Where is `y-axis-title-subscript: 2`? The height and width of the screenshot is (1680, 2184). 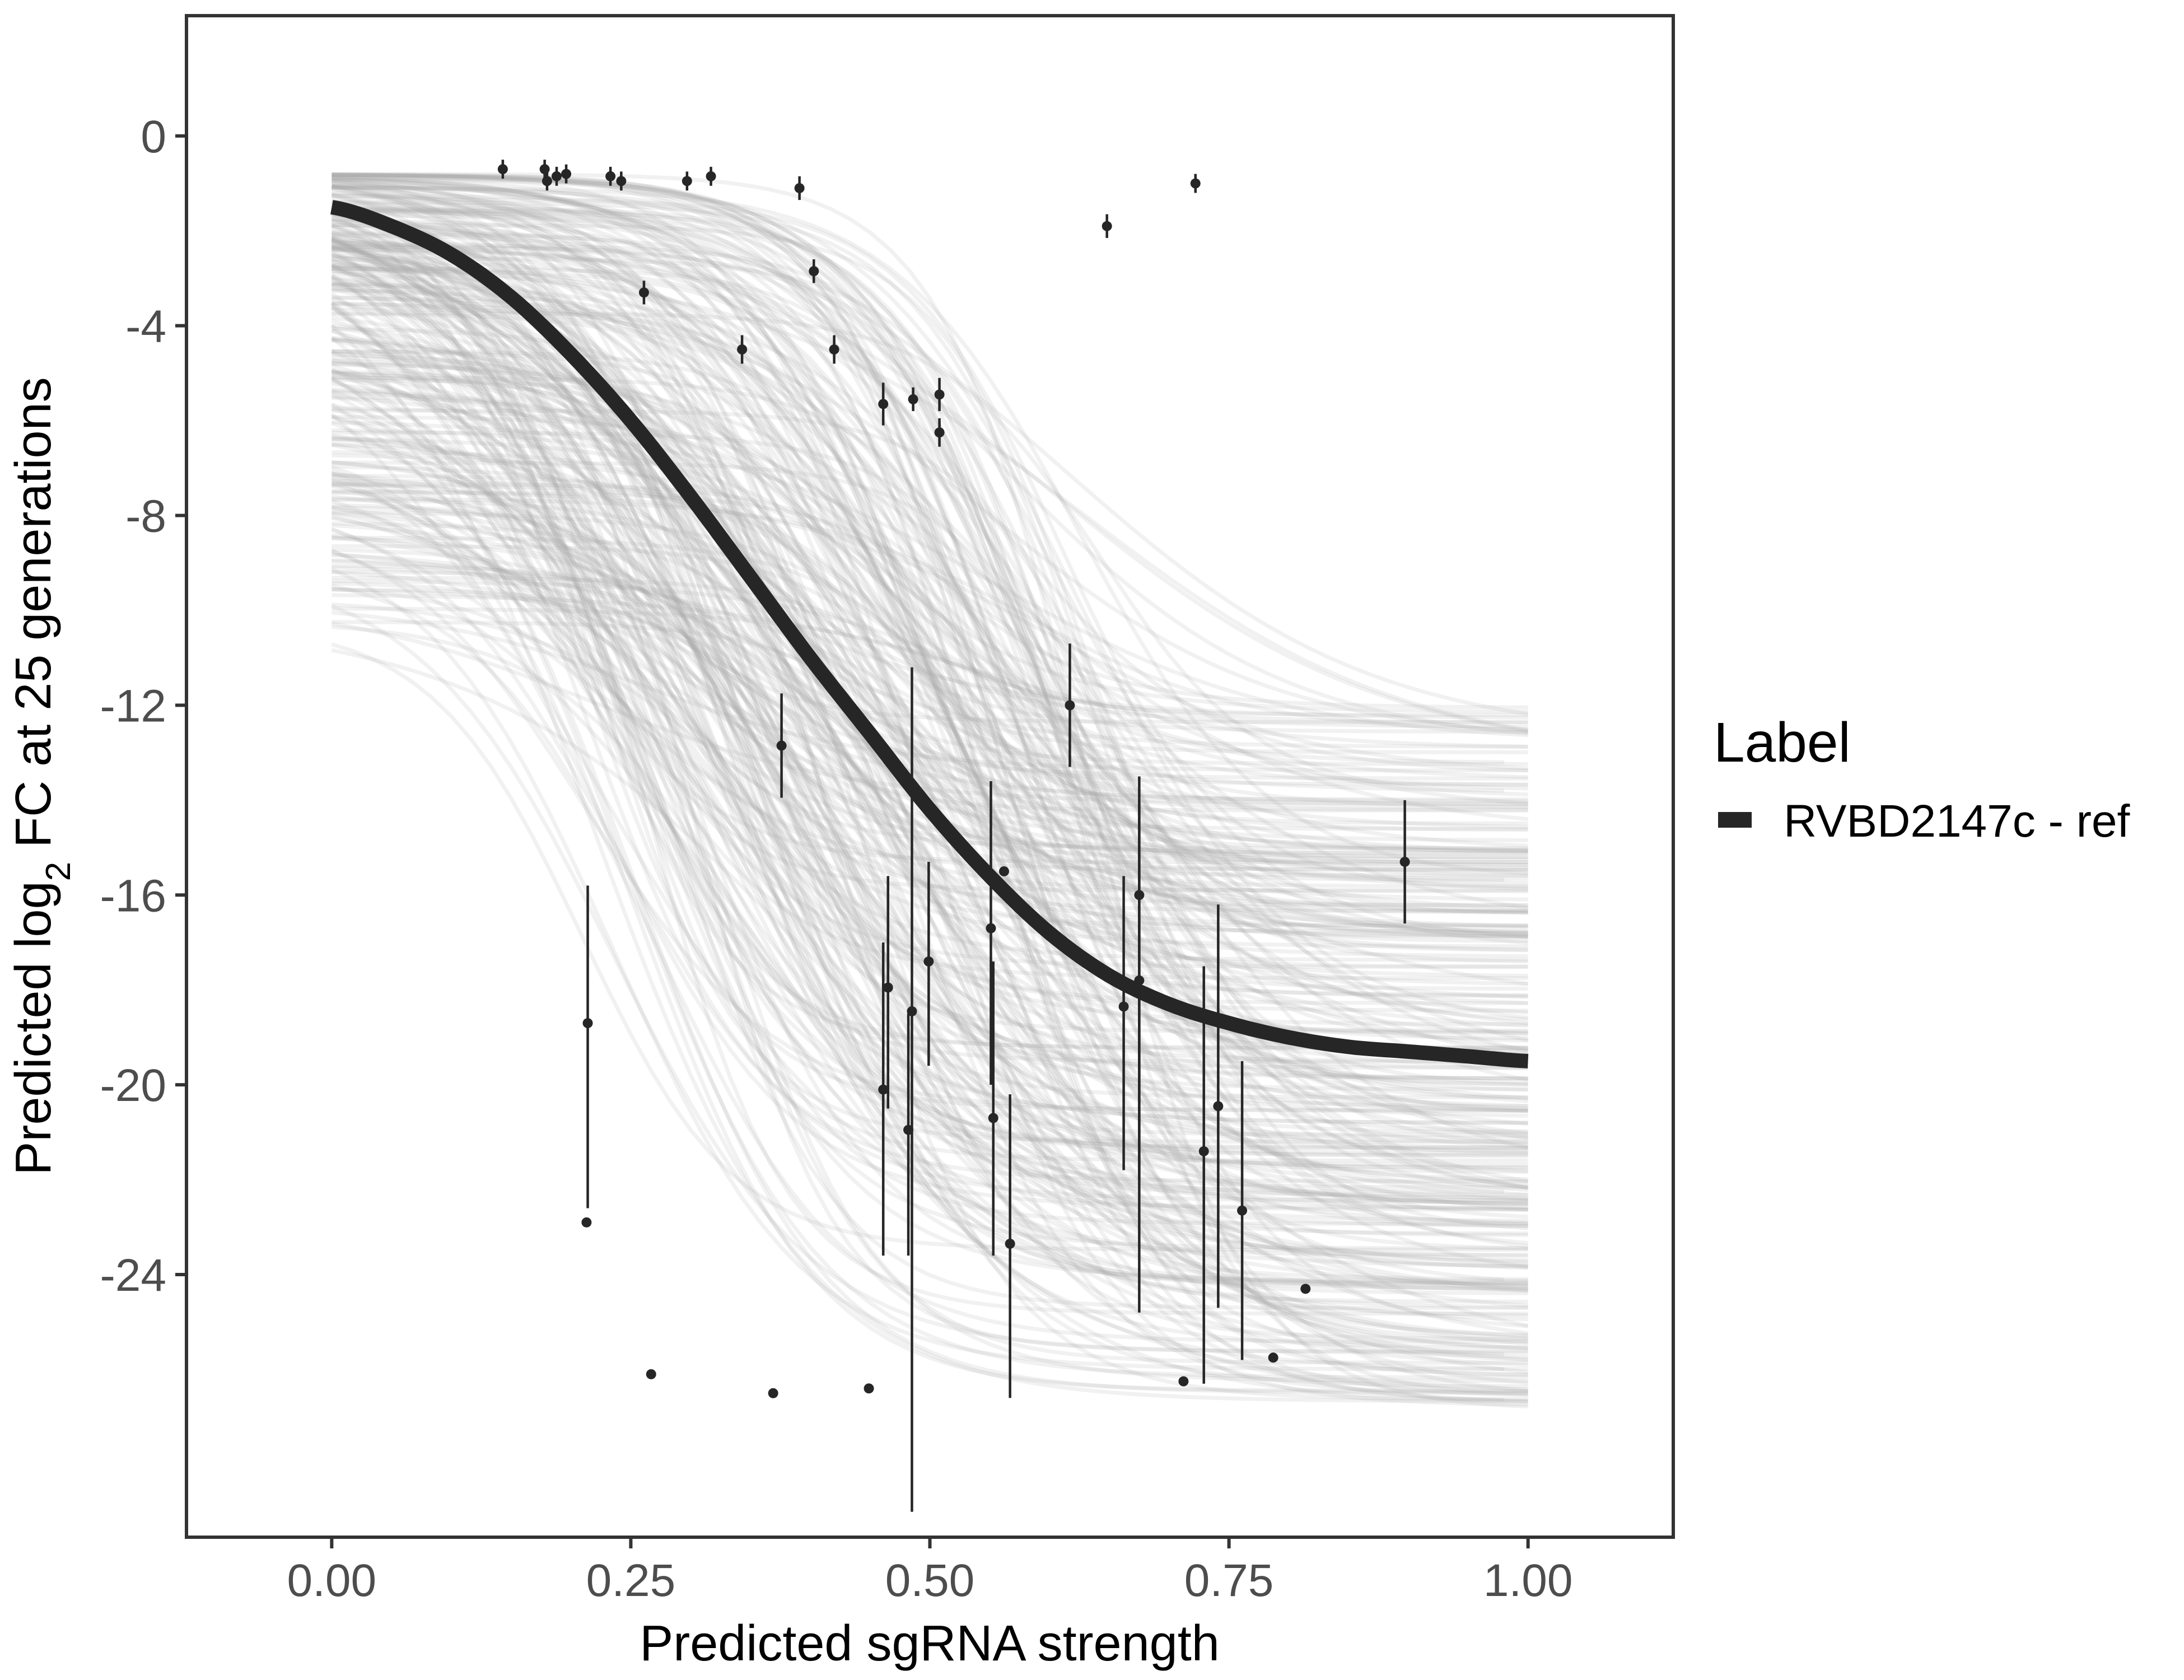
y-axis-title-subscript: 2 is located at coordinates (59, 872).